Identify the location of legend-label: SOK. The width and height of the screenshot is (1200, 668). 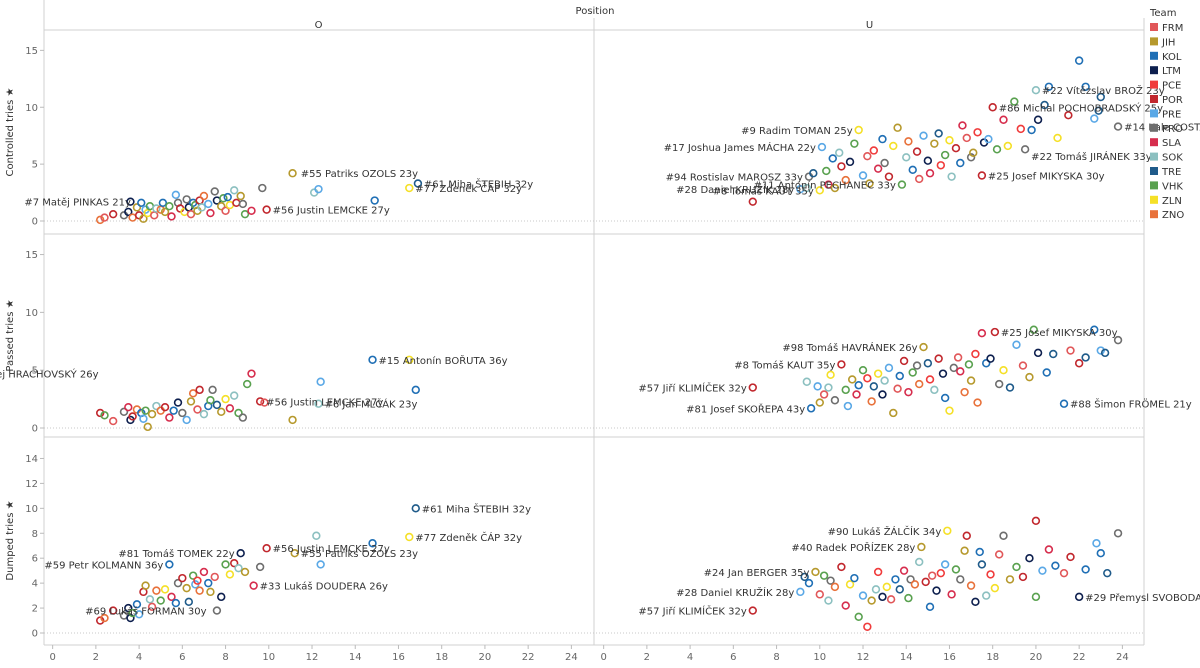
(1172, 158).